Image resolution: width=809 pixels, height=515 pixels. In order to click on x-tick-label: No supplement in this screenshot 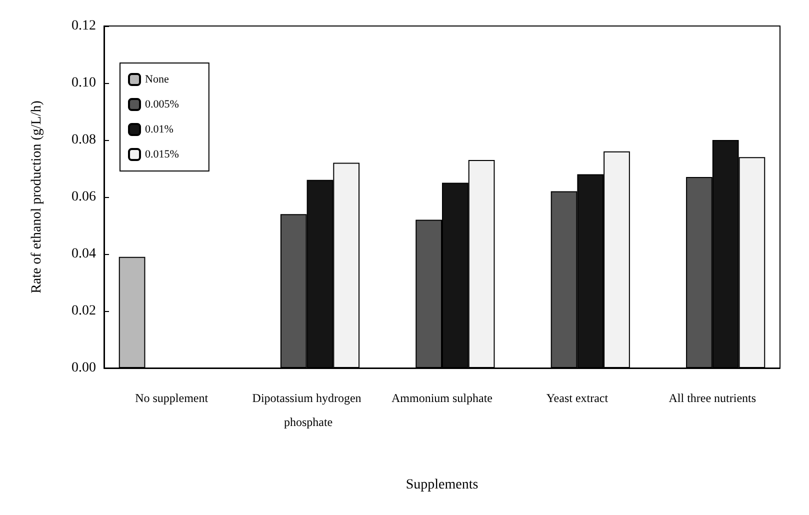, I will do `click(172, 398)`.